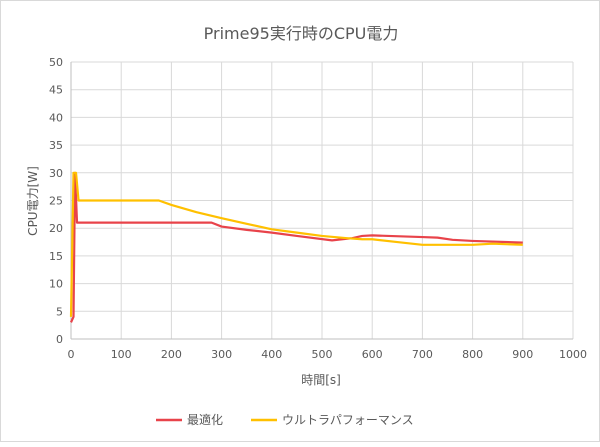 The height and width of the screenshot is (447, 600). Describe the element at coordinates (71, 354) in the screenshot. I see `x-tick-label: 0` at that location.